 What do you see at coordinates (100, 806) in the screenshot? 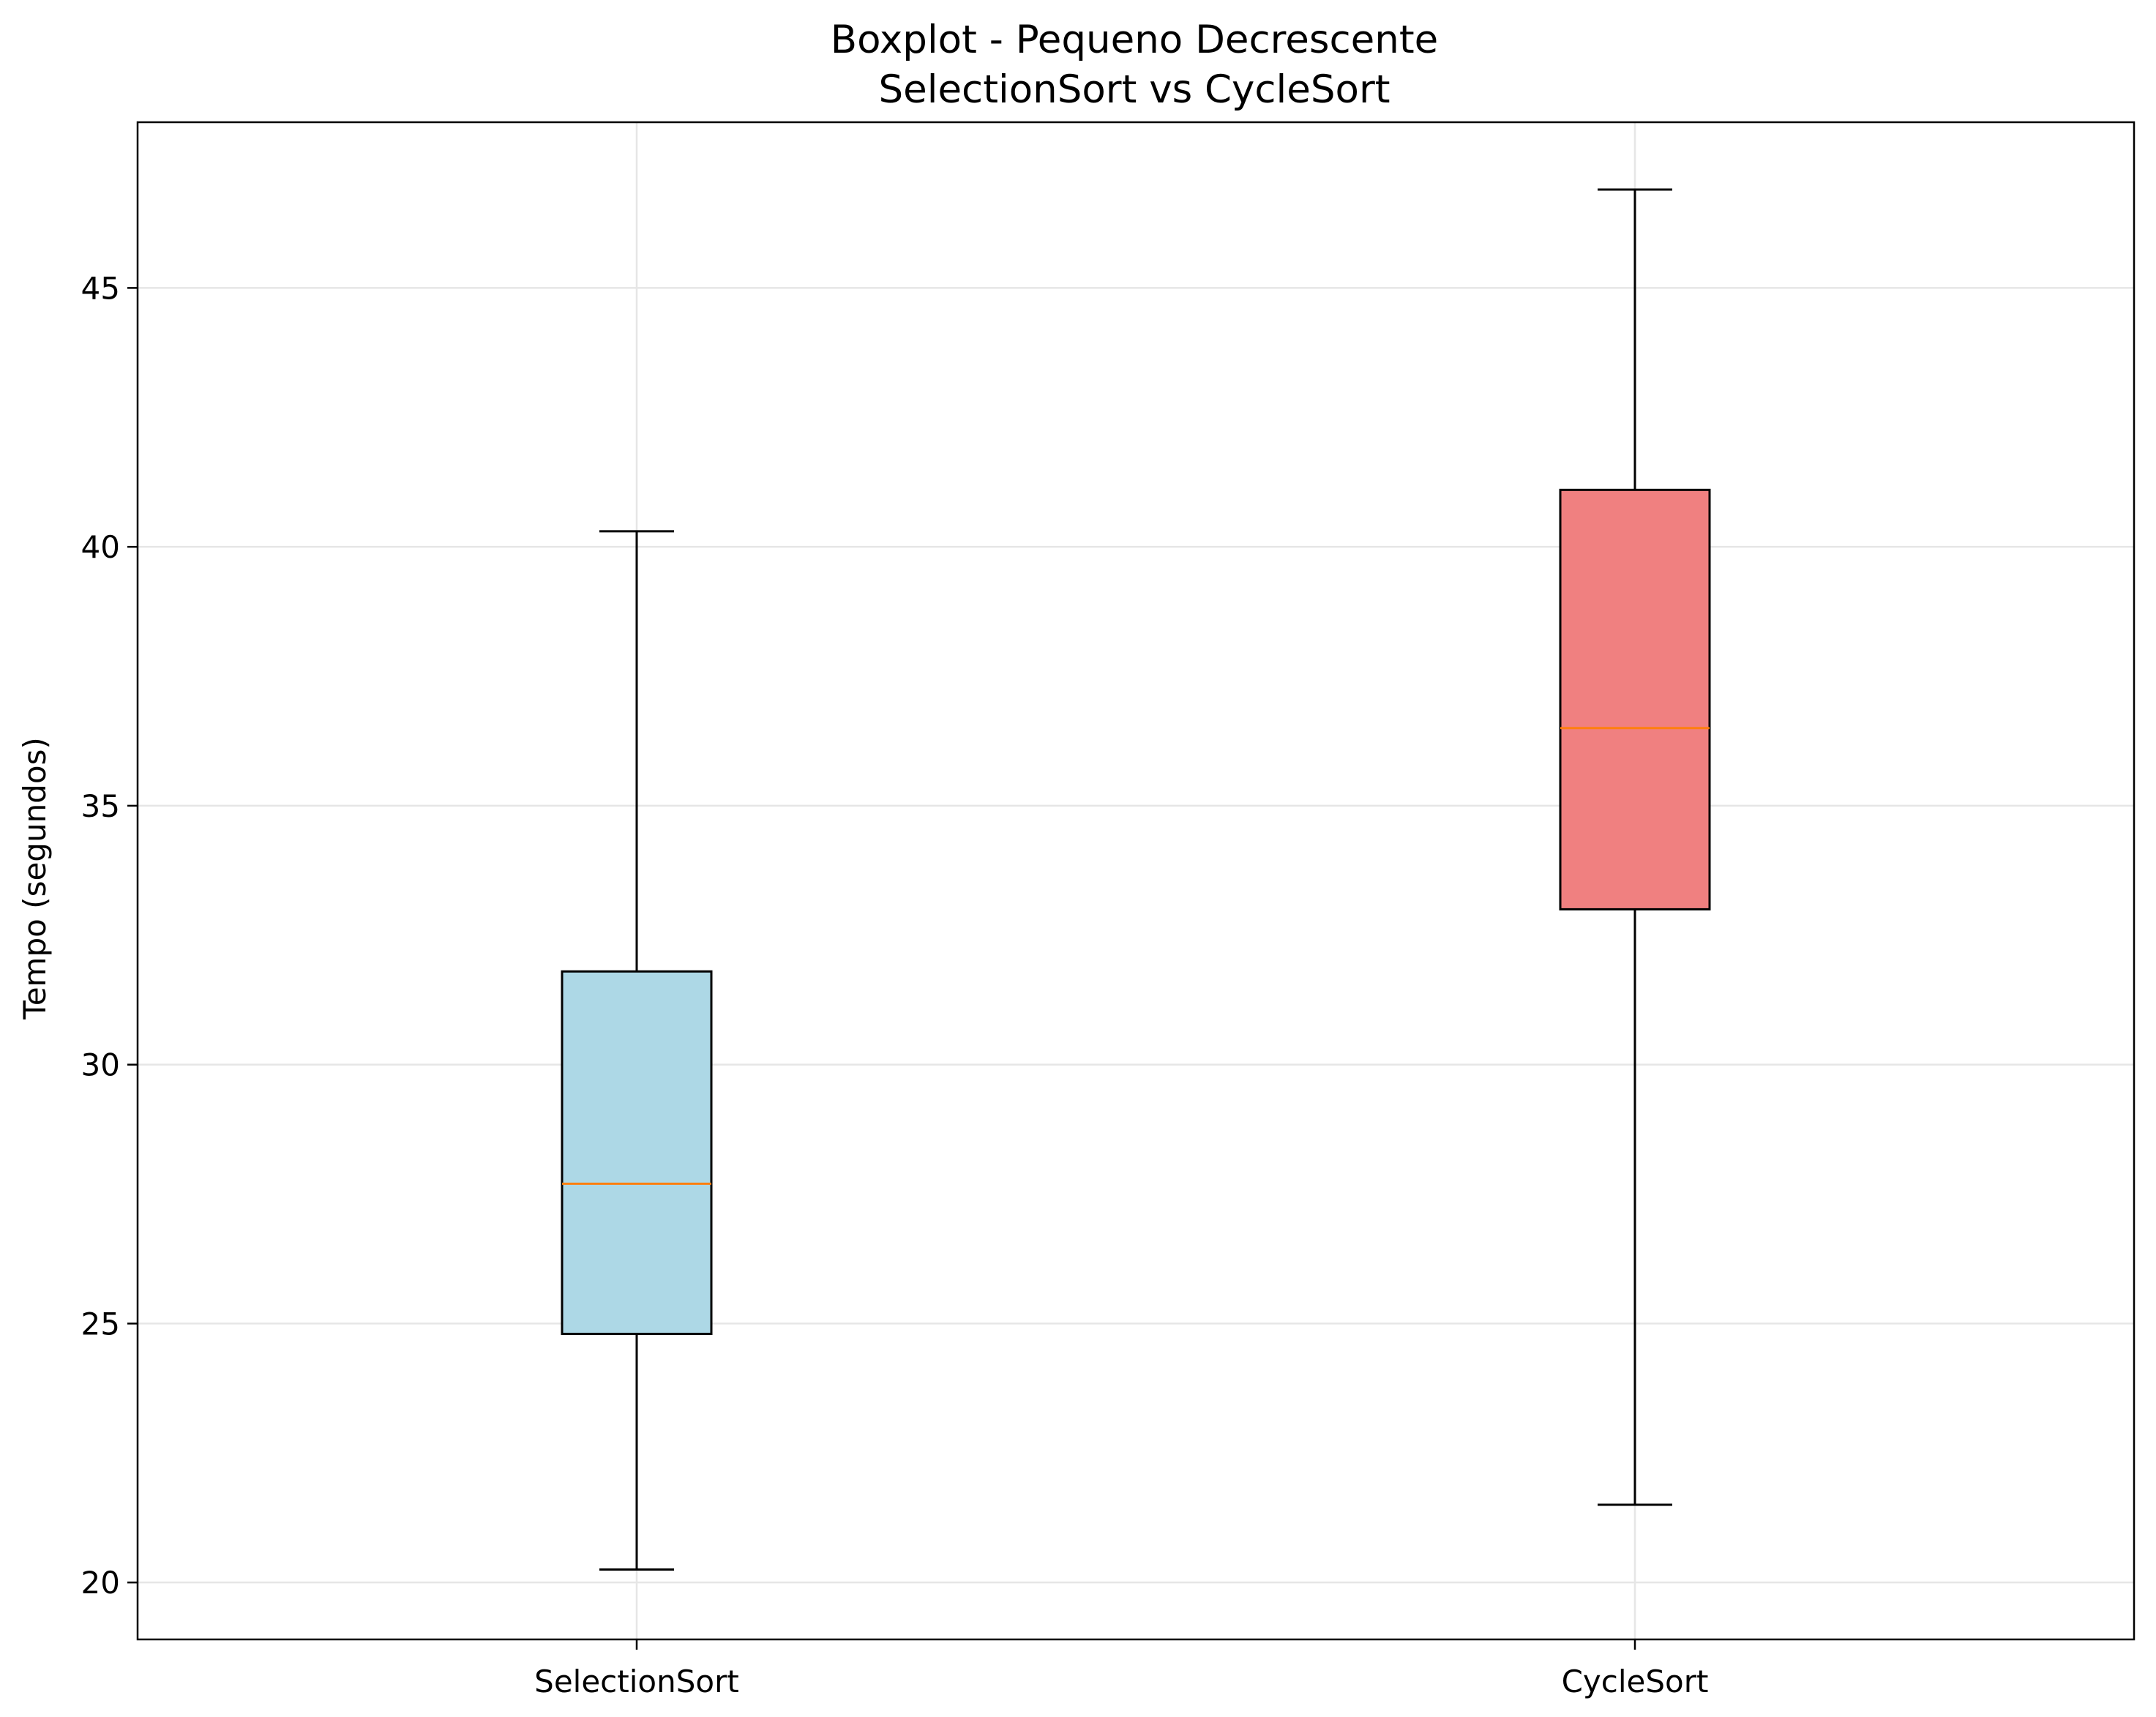
I see `y-tick-label: 35` at bounding box center [100, 806].